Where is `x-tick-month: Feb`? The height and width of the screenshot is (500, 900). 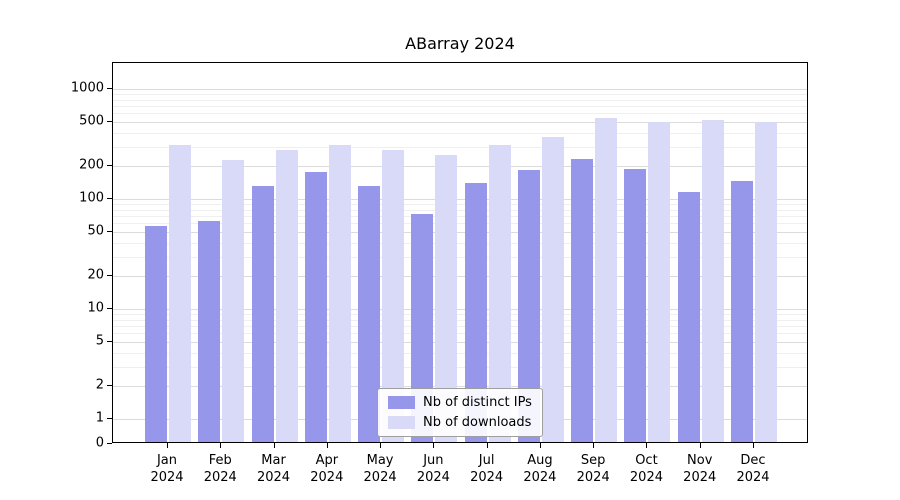
x-tick-month: Feb is located at coordinates (220, 460).